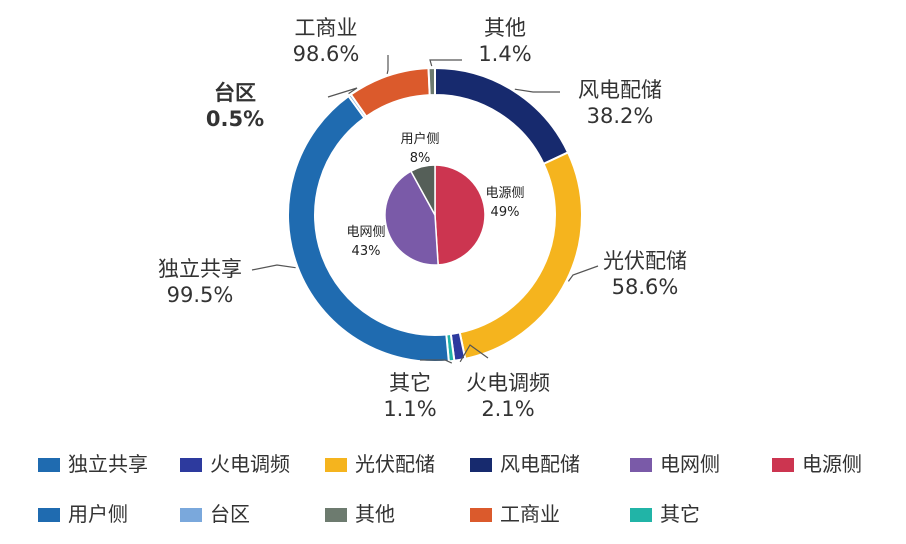 The image size is (906, 544). Describe the element at coordinates (230, 514) in the screenshot. I see `legend-label: 台区` at that location.